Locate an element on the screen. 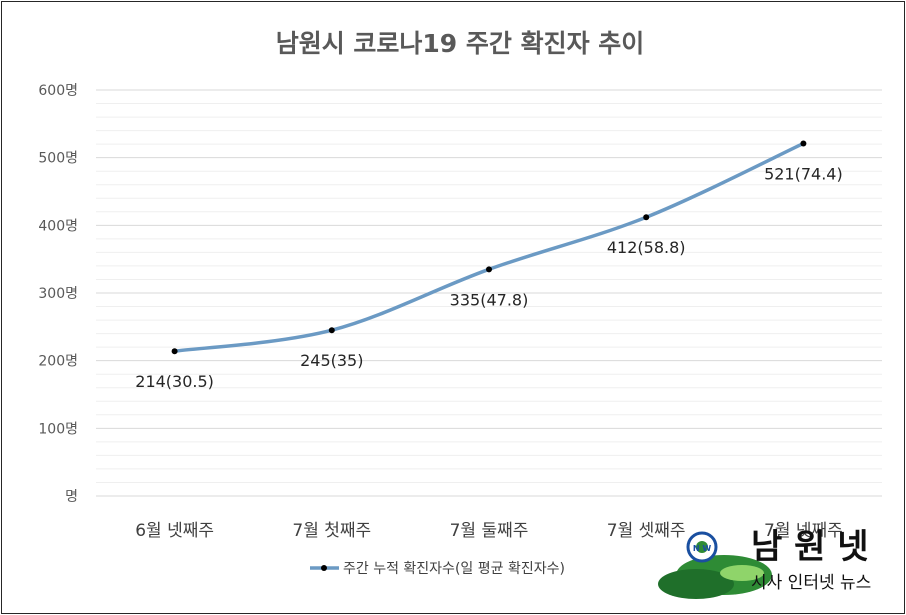  data-label: 412(58.8) is located at coordinates (646, 247).